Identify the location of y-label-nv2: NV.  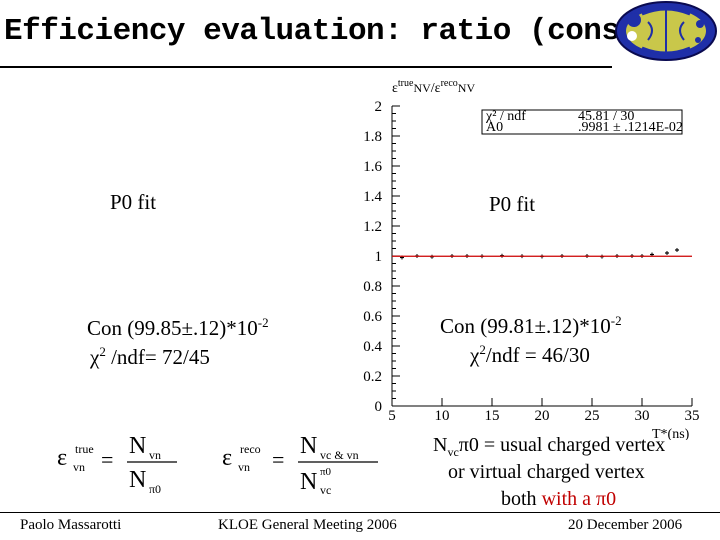
(467, 88).